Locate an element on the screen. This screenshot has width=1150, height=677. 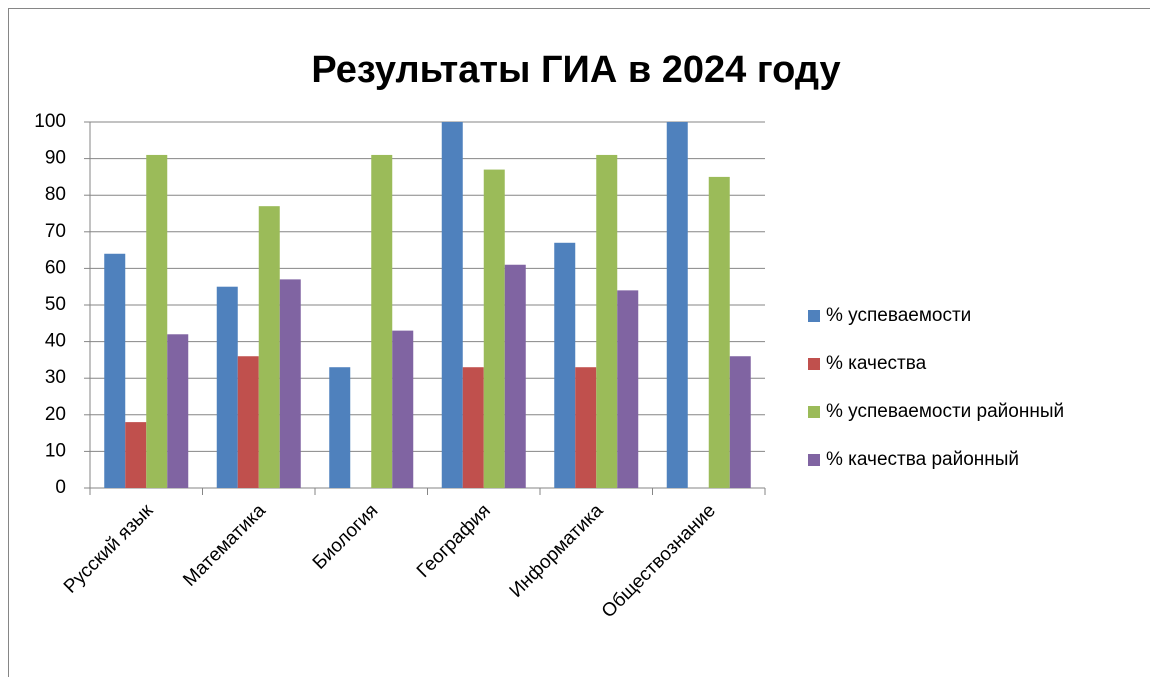
y-tick-label: 50 is located at coordinates (55, 304).